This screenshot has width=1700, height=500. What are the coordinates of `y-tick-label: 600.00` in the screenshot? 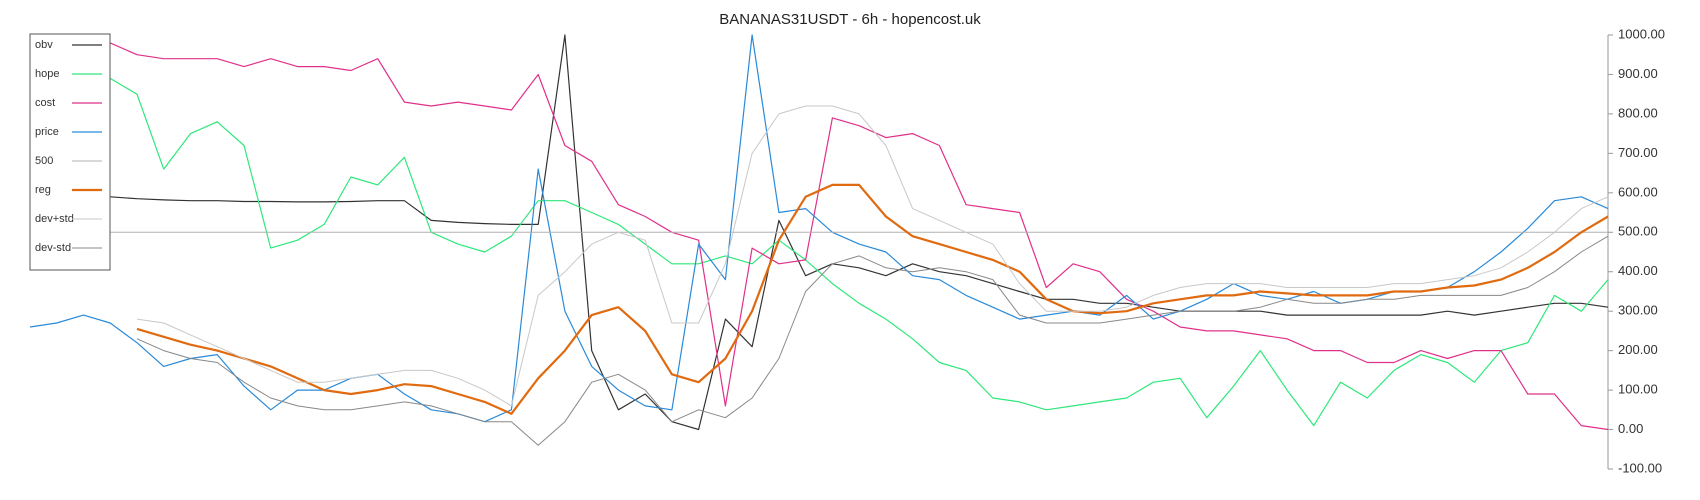 It's located at (1638, 191).